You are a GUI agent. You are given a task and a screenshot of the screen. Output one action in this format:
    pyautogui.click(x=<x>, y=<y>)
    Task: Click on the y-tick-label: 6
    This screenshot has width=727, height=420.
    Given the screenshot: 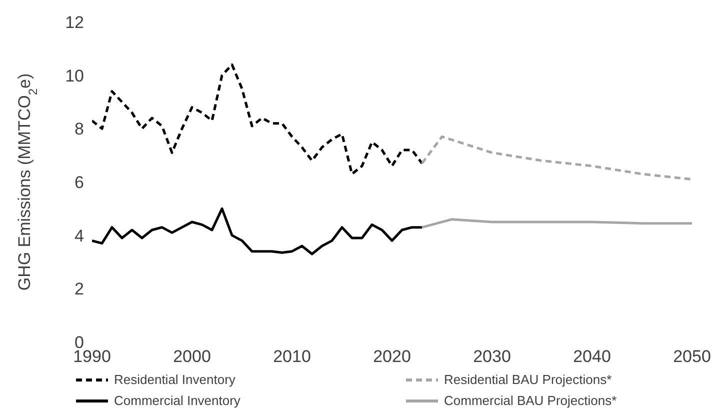 What is the action you would take?
    pyautogui.click(x=79, y=182)
    